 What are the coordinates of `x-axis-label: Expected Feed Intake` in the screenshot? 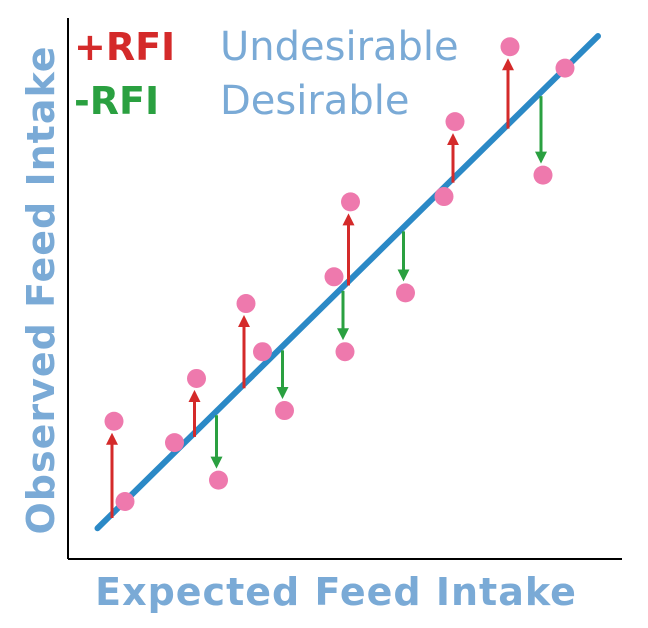 It's located at (336, 592).